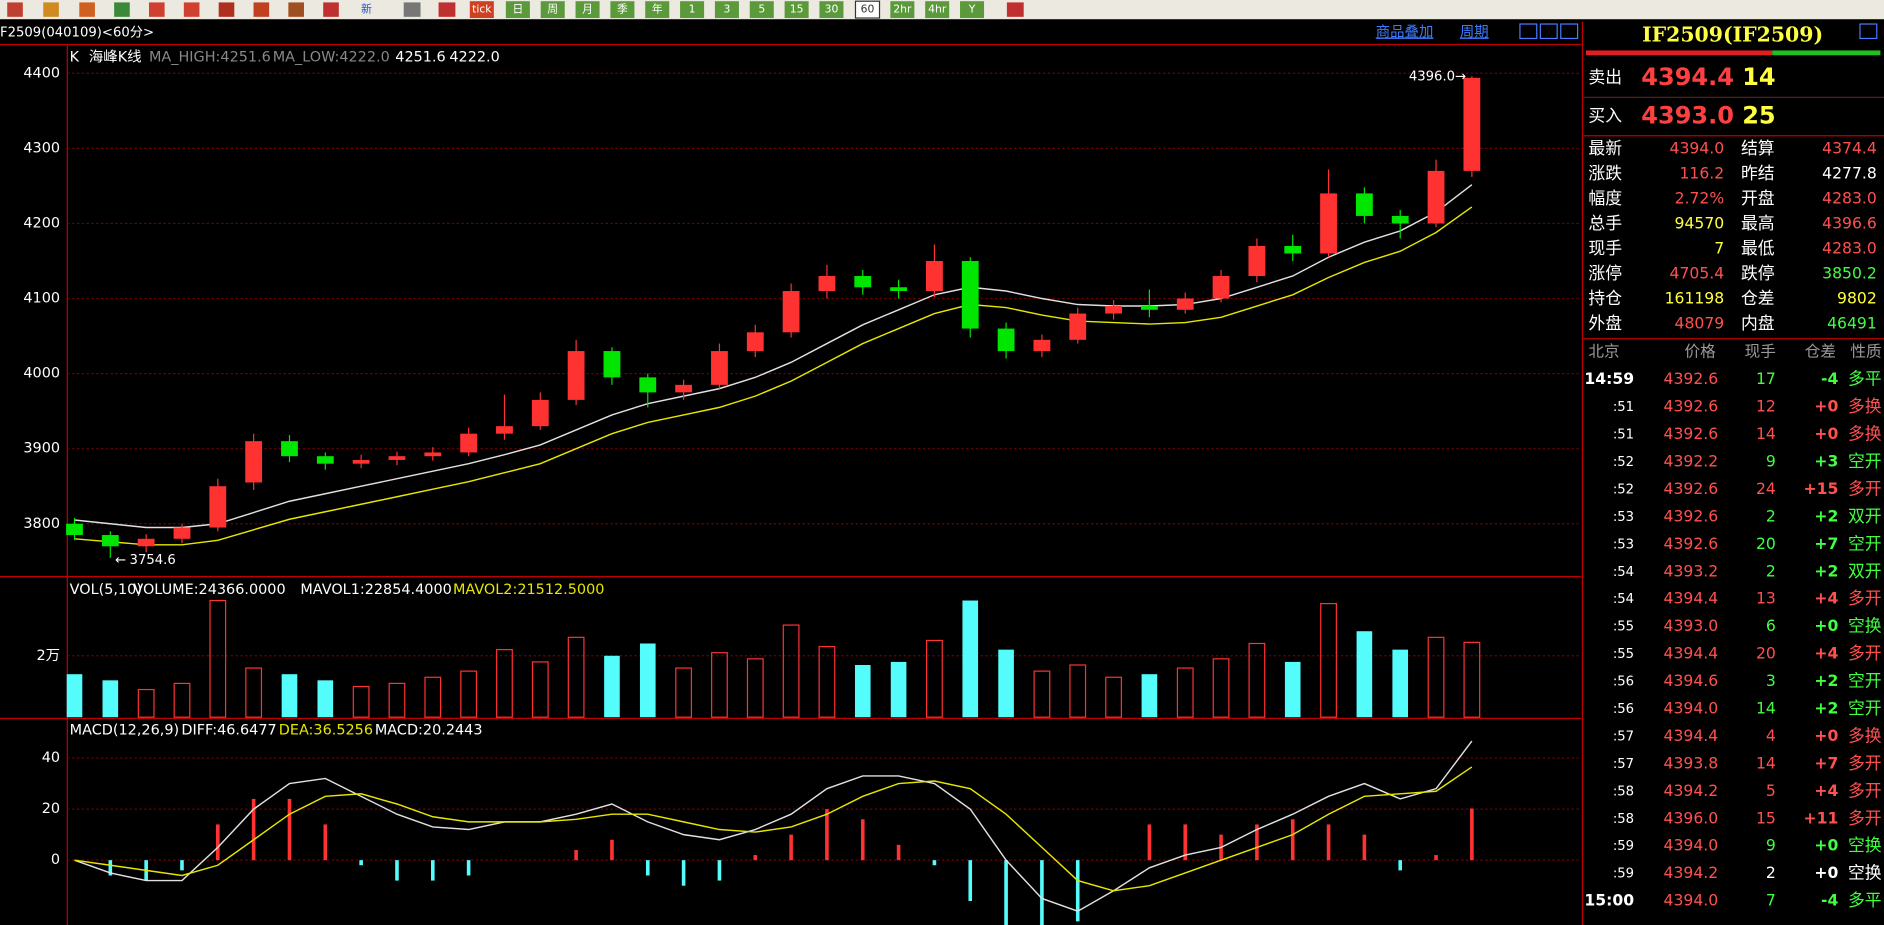 This screenshot has width=1884, height=925. What do you see at coordinates (1549, 31) in the screenshot?
I see `period-icons` at bounding box center [1549, 31].